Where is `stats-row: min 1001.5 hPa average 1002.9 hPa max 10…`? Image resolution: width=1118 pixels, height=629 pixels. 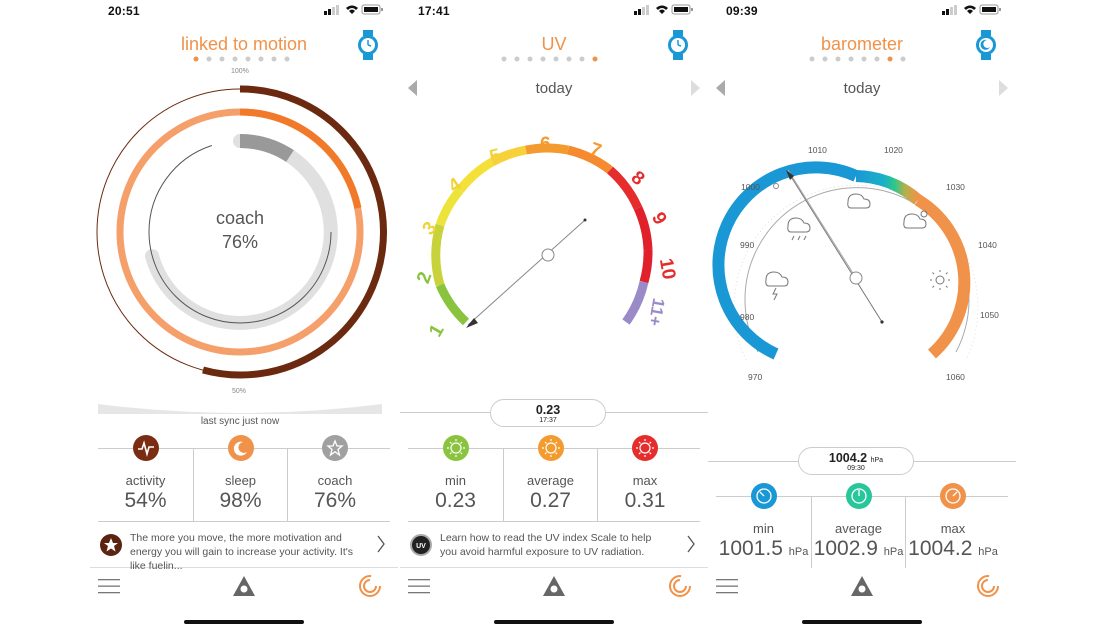 stats-row: min 1001.5 hPa average 1002.9 hPa max 10… is located at coordinates (862, 525).